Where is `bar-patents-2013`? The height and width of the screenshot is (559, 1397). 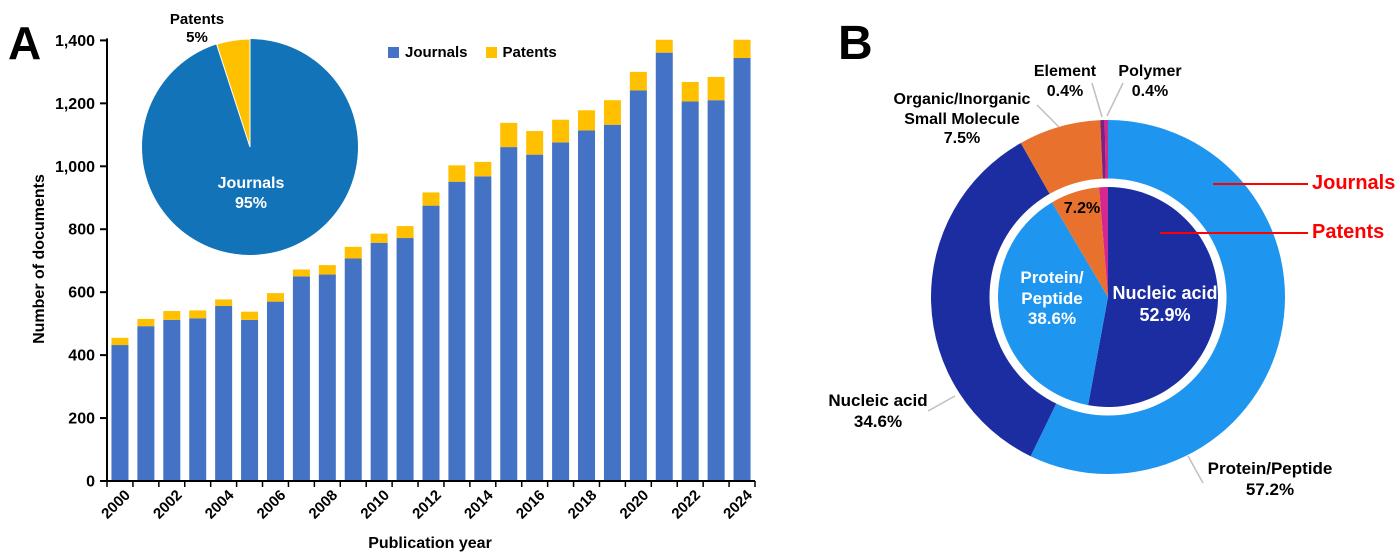 bar-patents-2013 is located at coordinates (457, 173).